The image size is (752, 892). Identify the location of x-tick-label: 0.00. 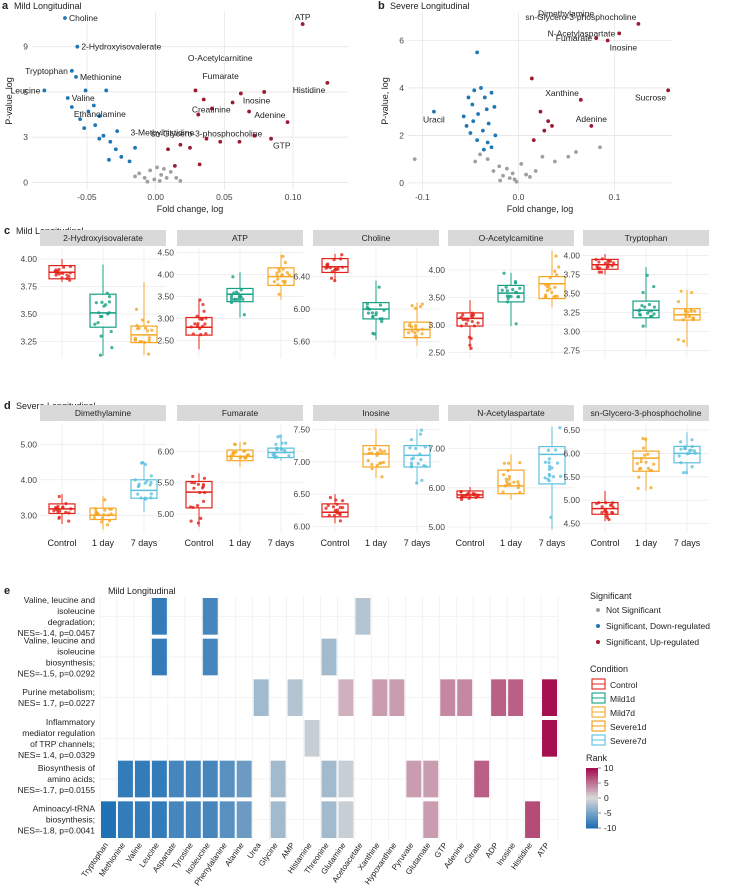
(155, 197).